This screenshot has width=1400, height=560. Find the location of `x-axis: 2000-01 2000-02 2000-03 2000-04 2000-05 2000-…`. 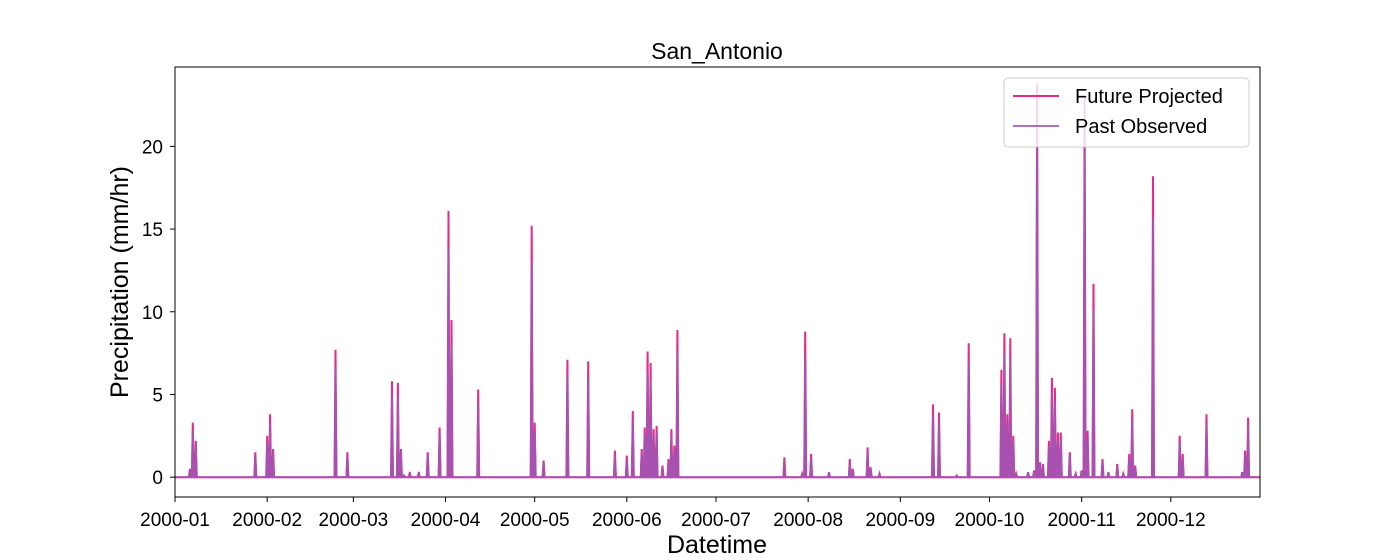

x-axis: 2000-01 2000-02 2000-03 2000-04 2000-05 2000-… is located at coordinates (673, 514).